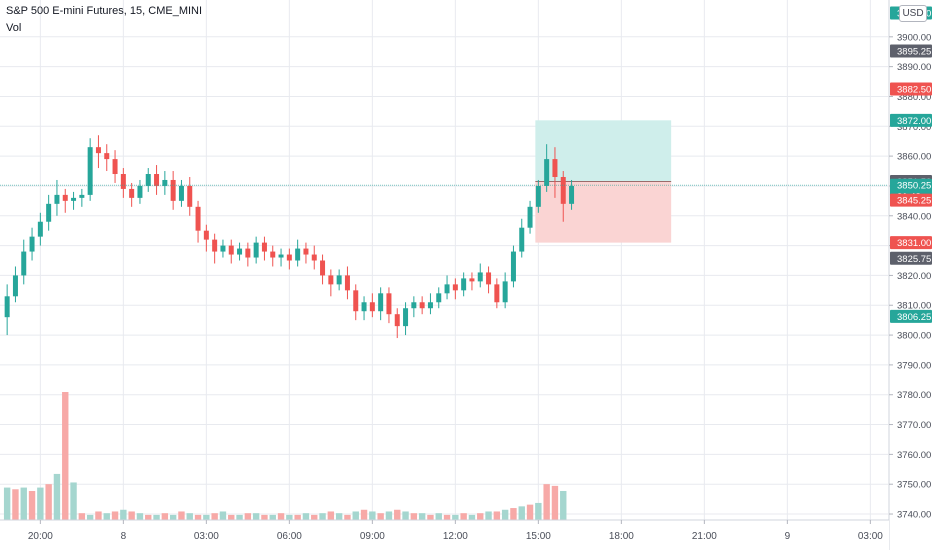  What do you see at coordinates (913, 13) in the screenshot?
I see `currency-button: USD` at bounding box center [913, 13].